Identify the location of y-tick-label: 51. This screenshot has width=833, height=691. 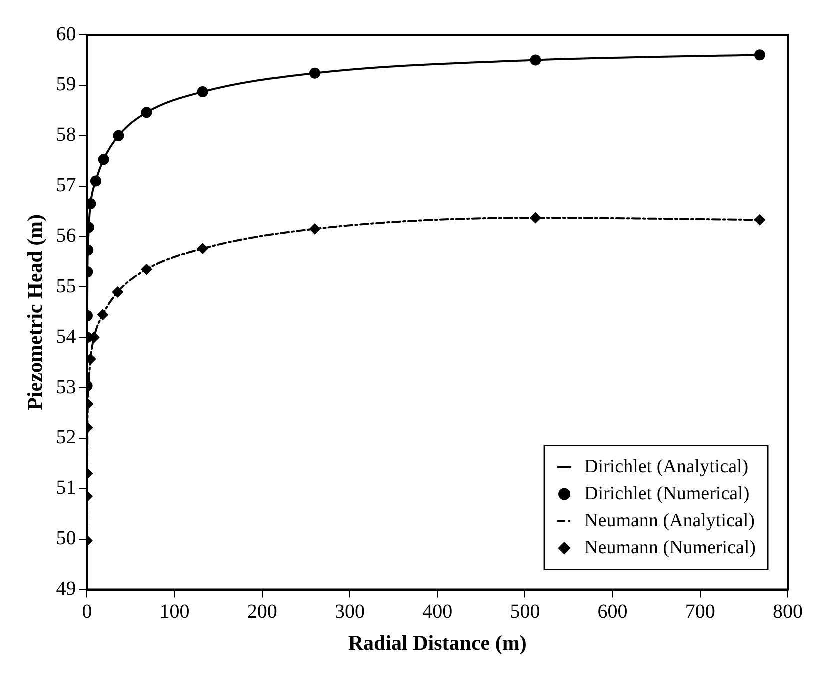
(66, 488).